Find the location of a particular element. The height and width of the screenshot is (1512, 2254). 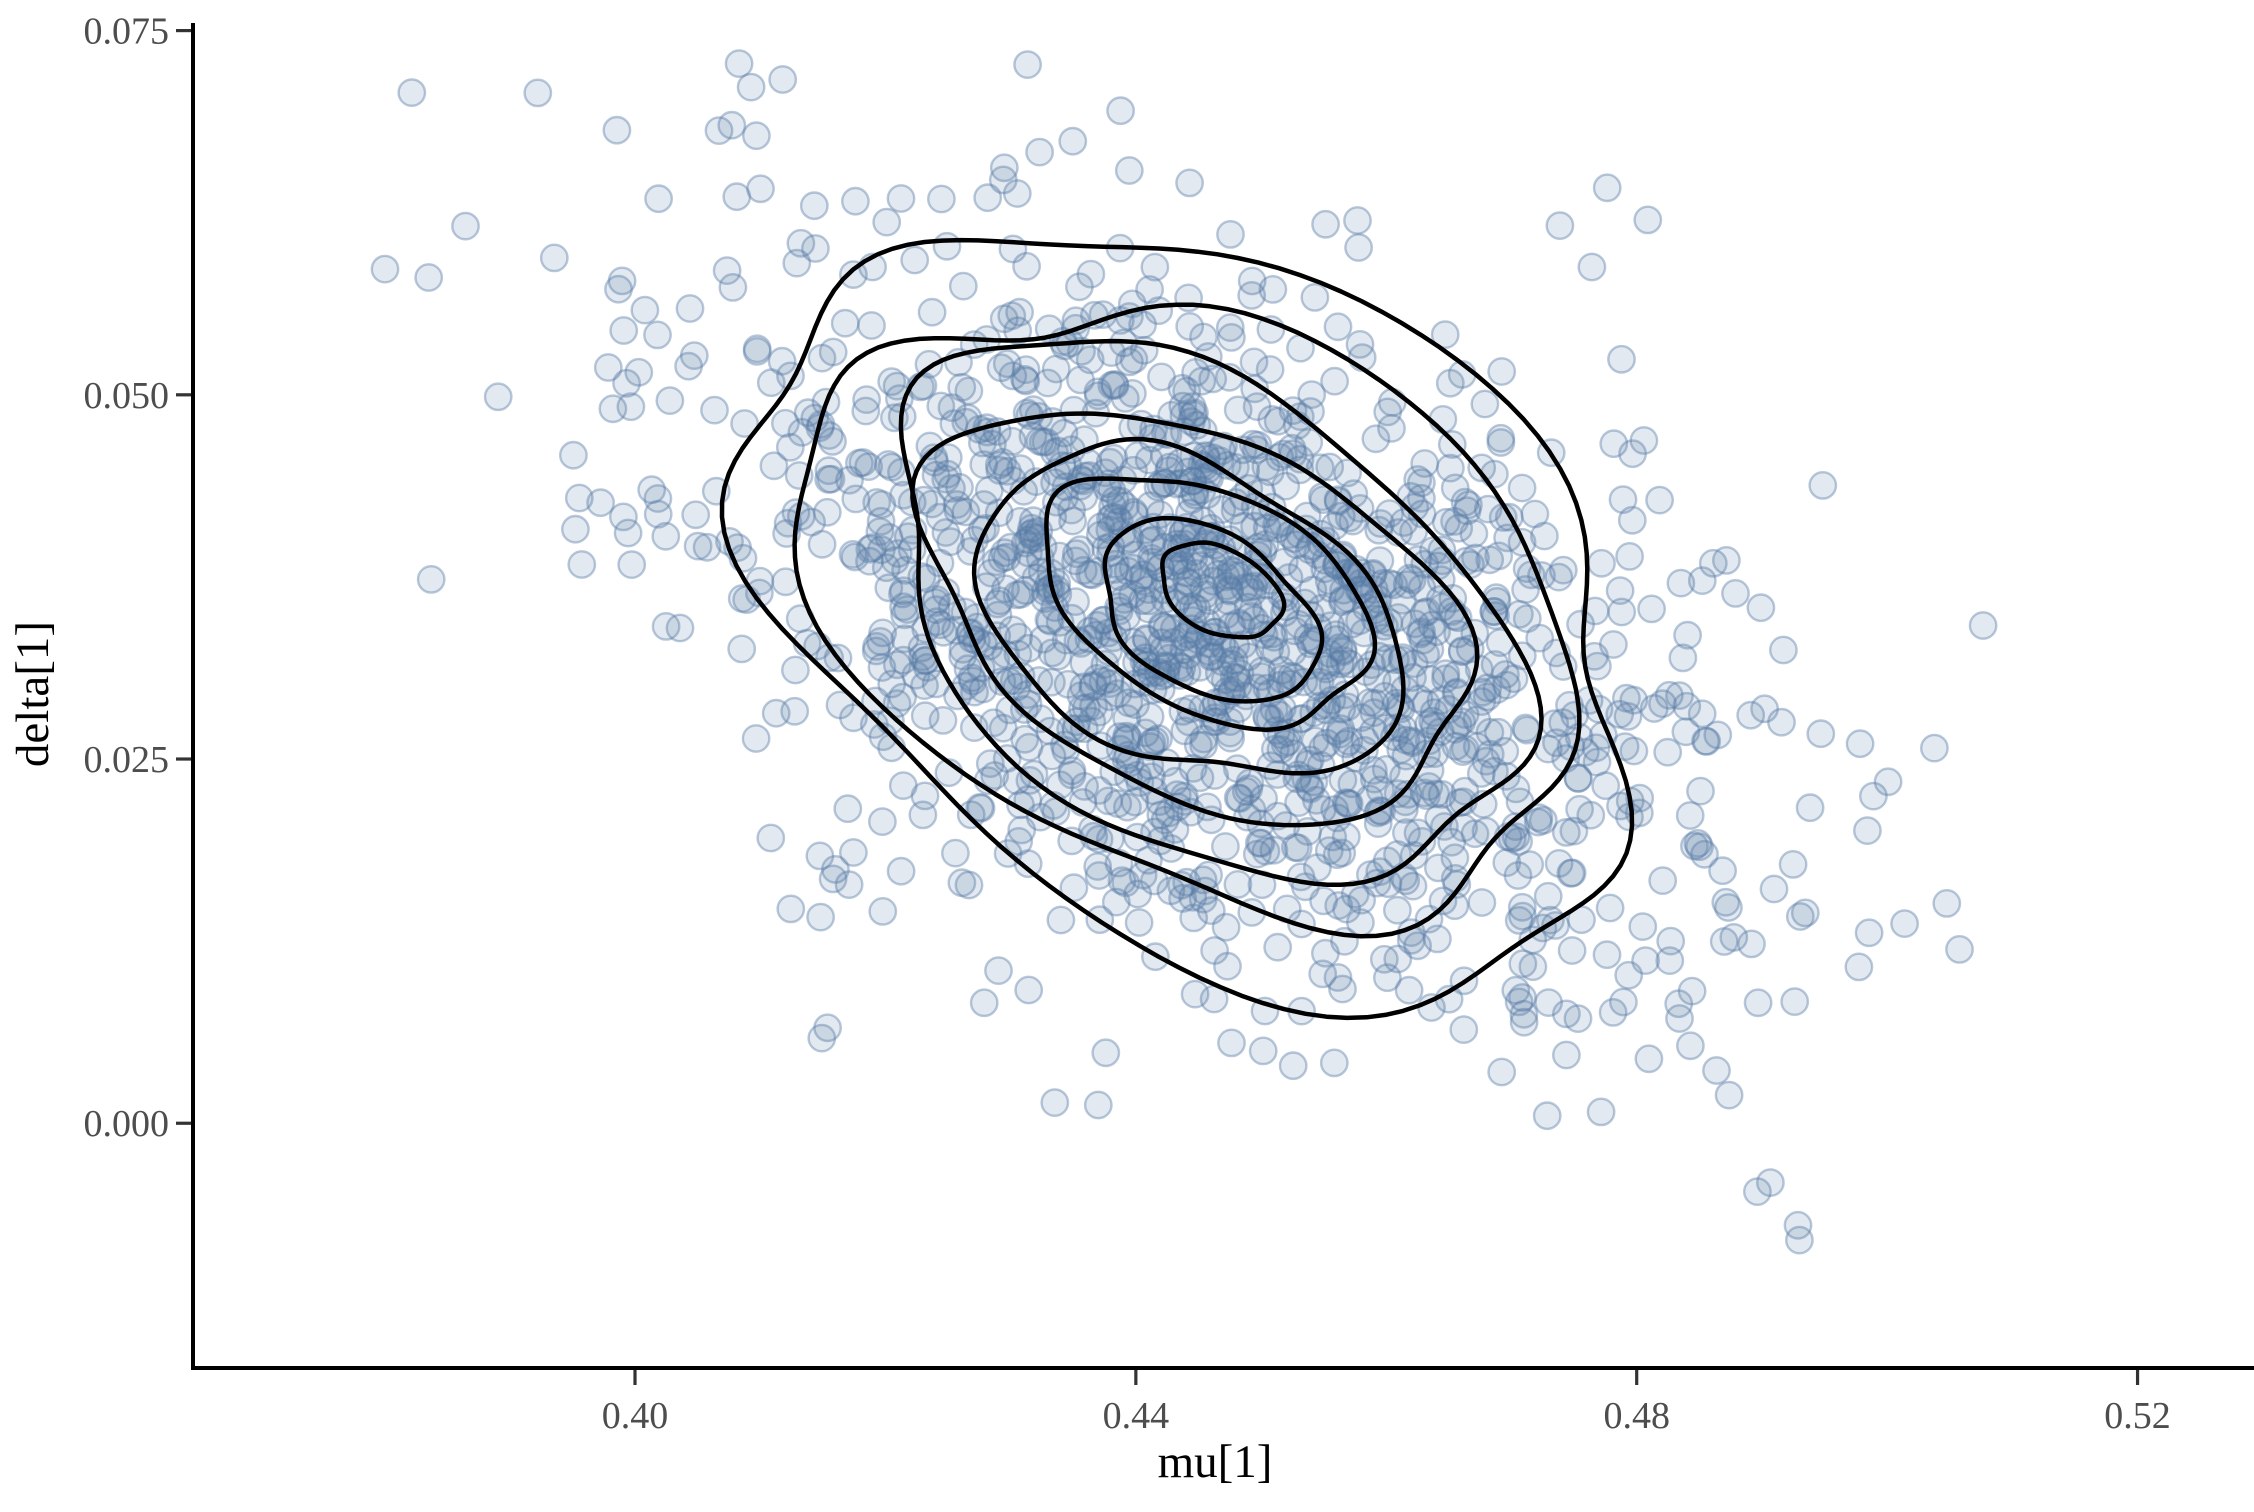

x-tick-label: 0.40 is located at coordinates (635, 1416).